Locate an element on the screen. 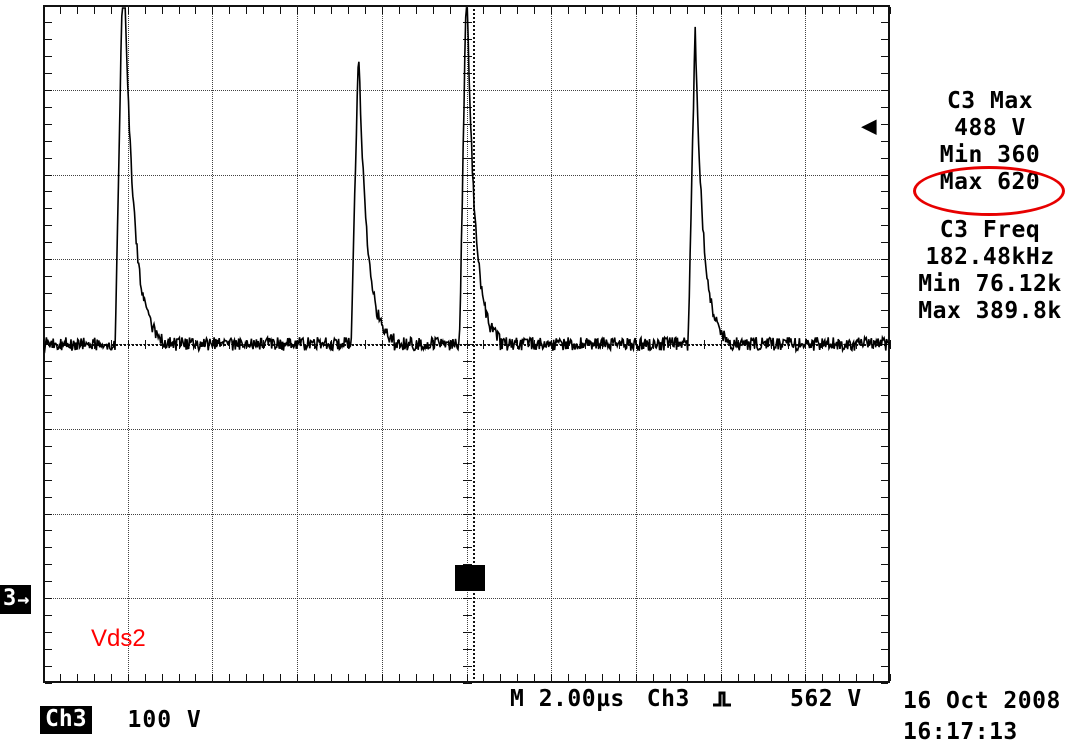  time-text: 16:17:13 is located at coordinates (960, 732).